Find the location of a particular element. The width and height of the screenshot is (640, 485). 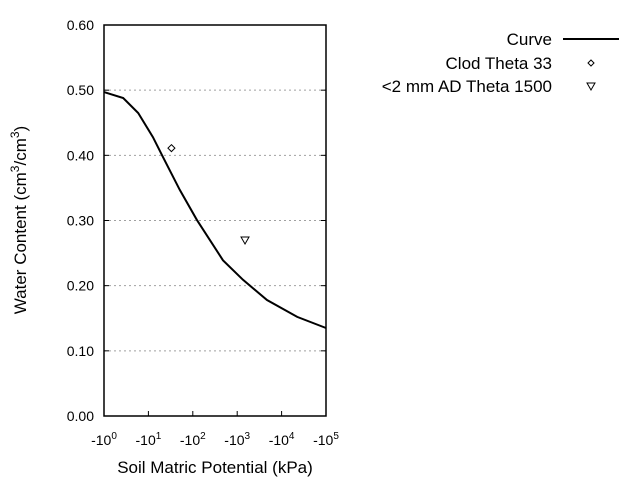

legend-diamond-icon is located at coordinates (591, 63).